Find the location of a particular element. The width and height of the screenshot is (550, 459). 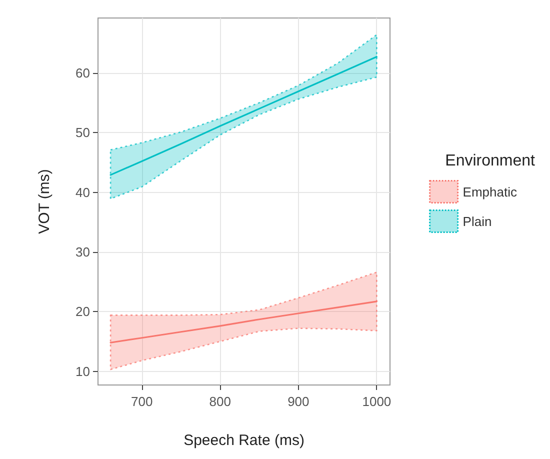

legend-title: Environment is located at coordinates (490, 161).